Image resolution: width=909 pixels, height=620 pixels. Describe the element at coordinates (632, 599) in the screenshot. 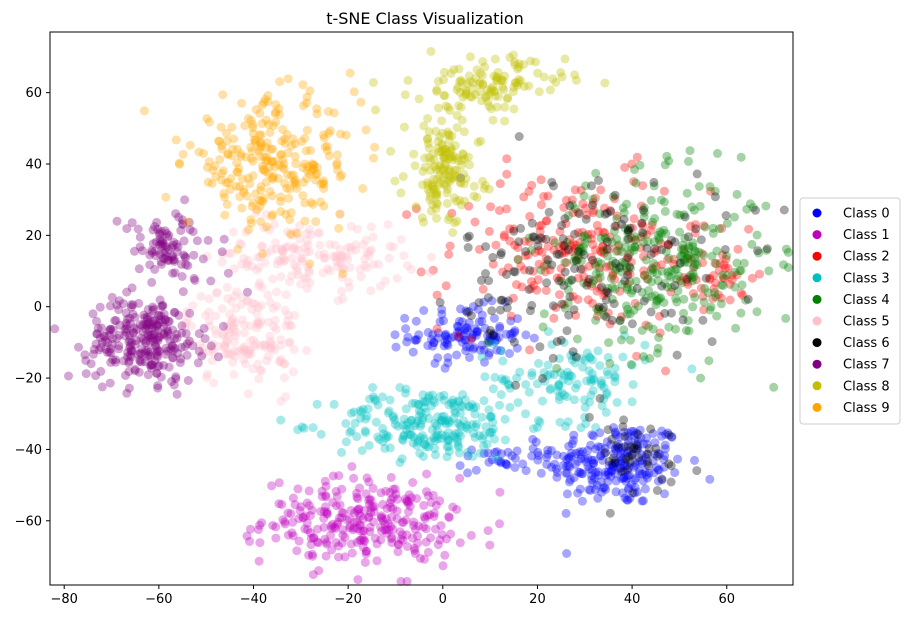

I see `x-tick-label: 40` at that location.